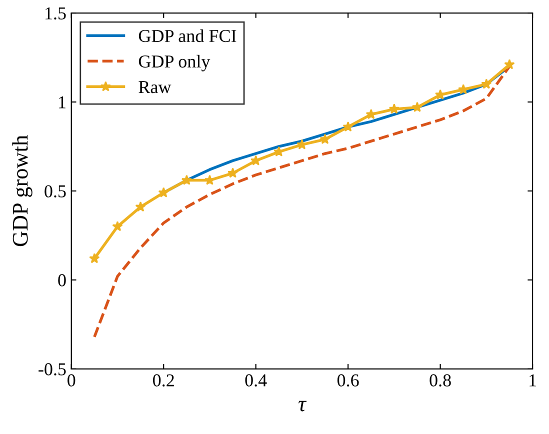 This screenshot has width=549, height=434. Describe the element at coordinates (62, 280) in the screenshot. I see `y-tick-label: 0` at that location.